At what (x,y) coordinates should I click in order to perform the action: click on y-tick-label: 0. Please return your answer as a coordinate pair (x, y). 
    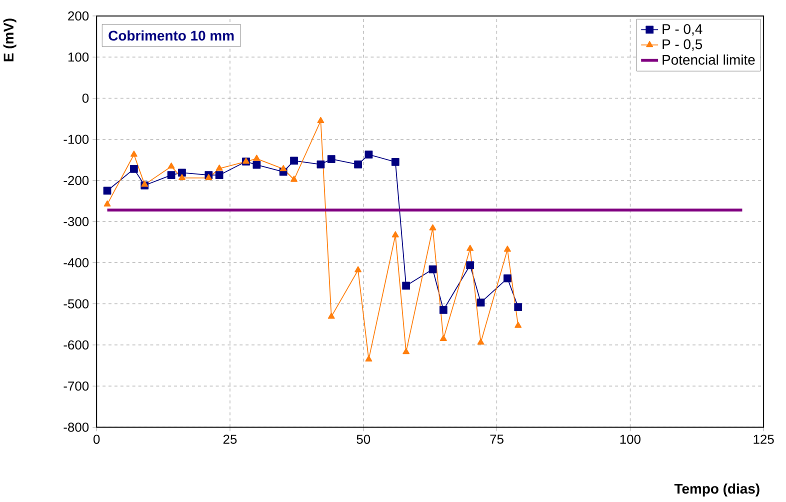
    Looking at the image, I should click on (85, 98).